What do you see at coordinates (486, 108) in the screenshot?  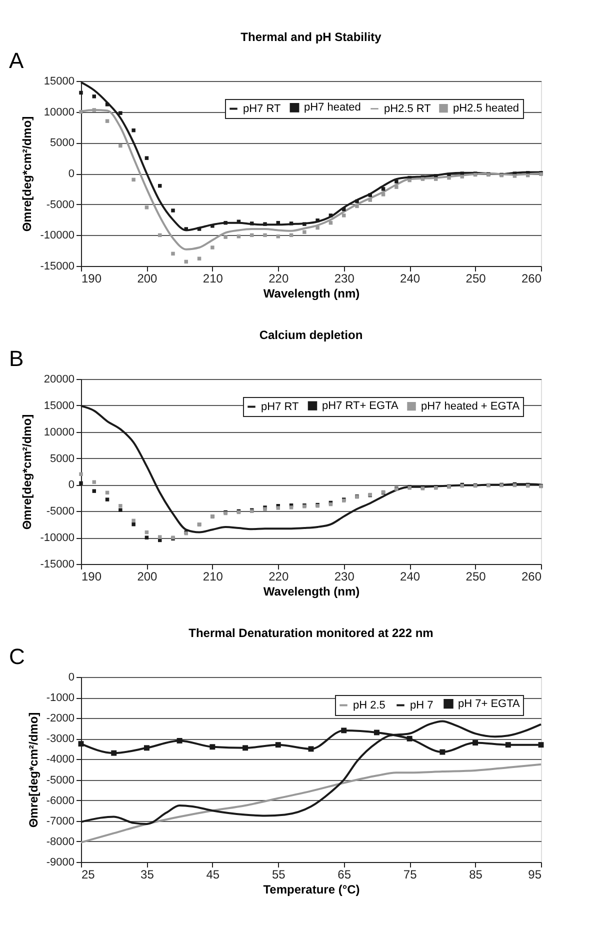 I see `legend-label: pH2.5 heated` at bounding box center [486, 108].